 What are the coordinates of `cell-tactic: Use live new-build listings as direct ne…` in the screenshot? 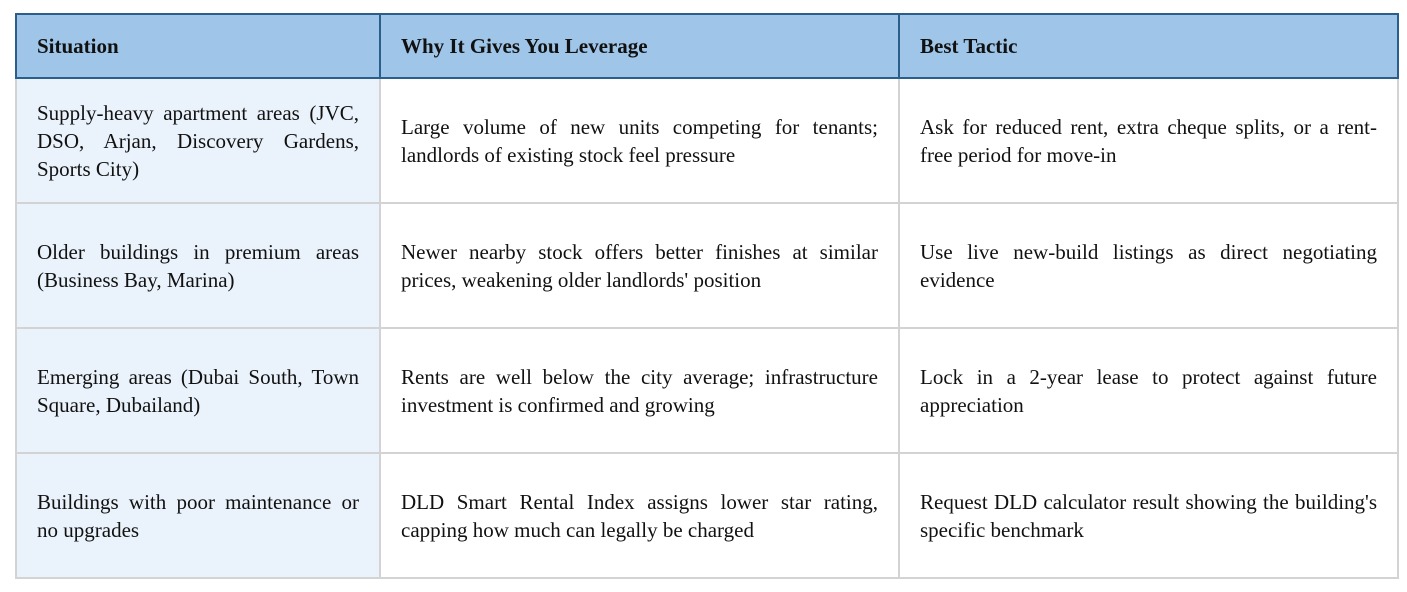 It's located at (1148, 265).